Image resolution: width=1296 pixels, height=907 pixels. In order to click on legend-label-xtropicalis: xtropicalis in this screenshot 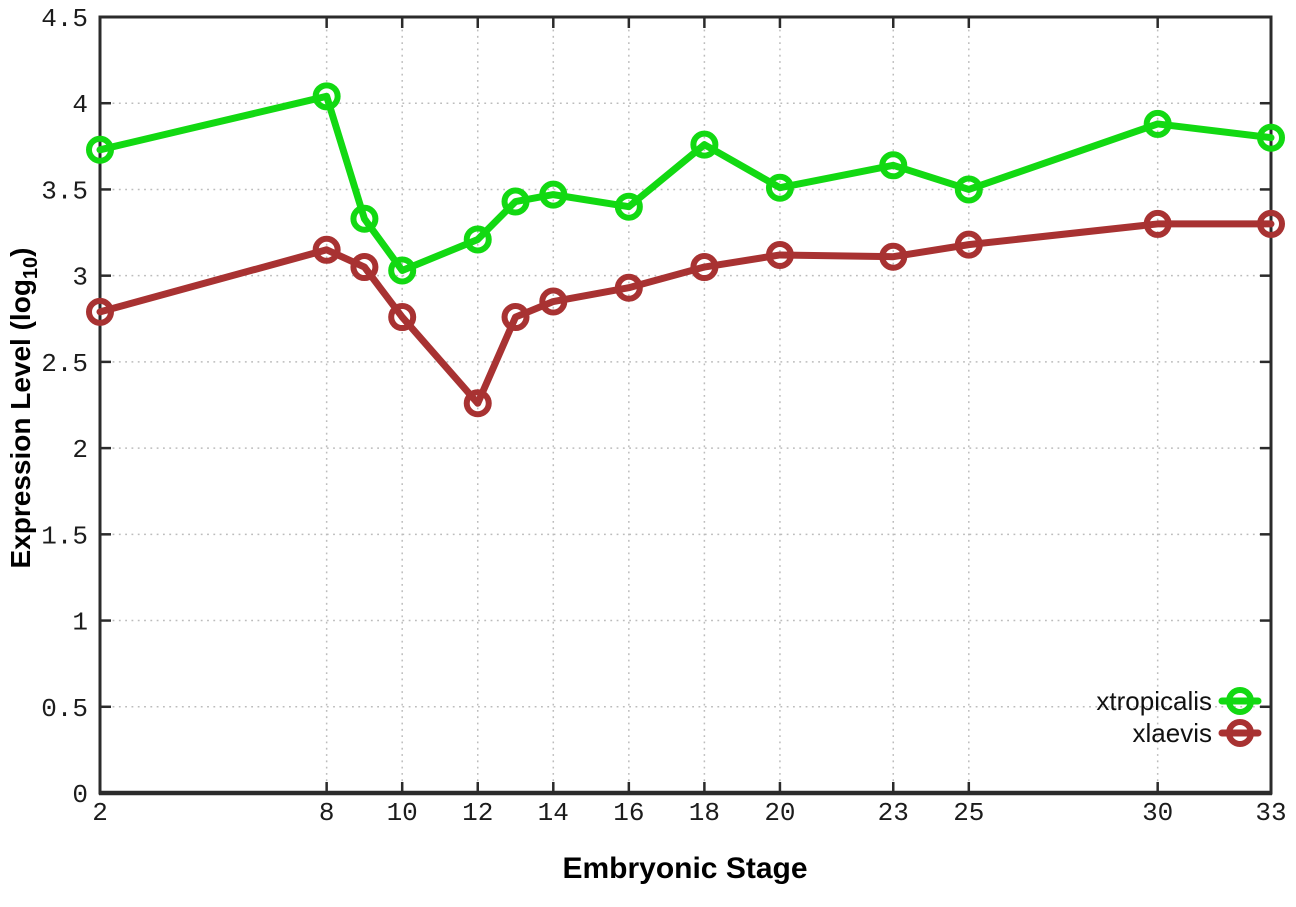, I will do `click(1154, 701)`.